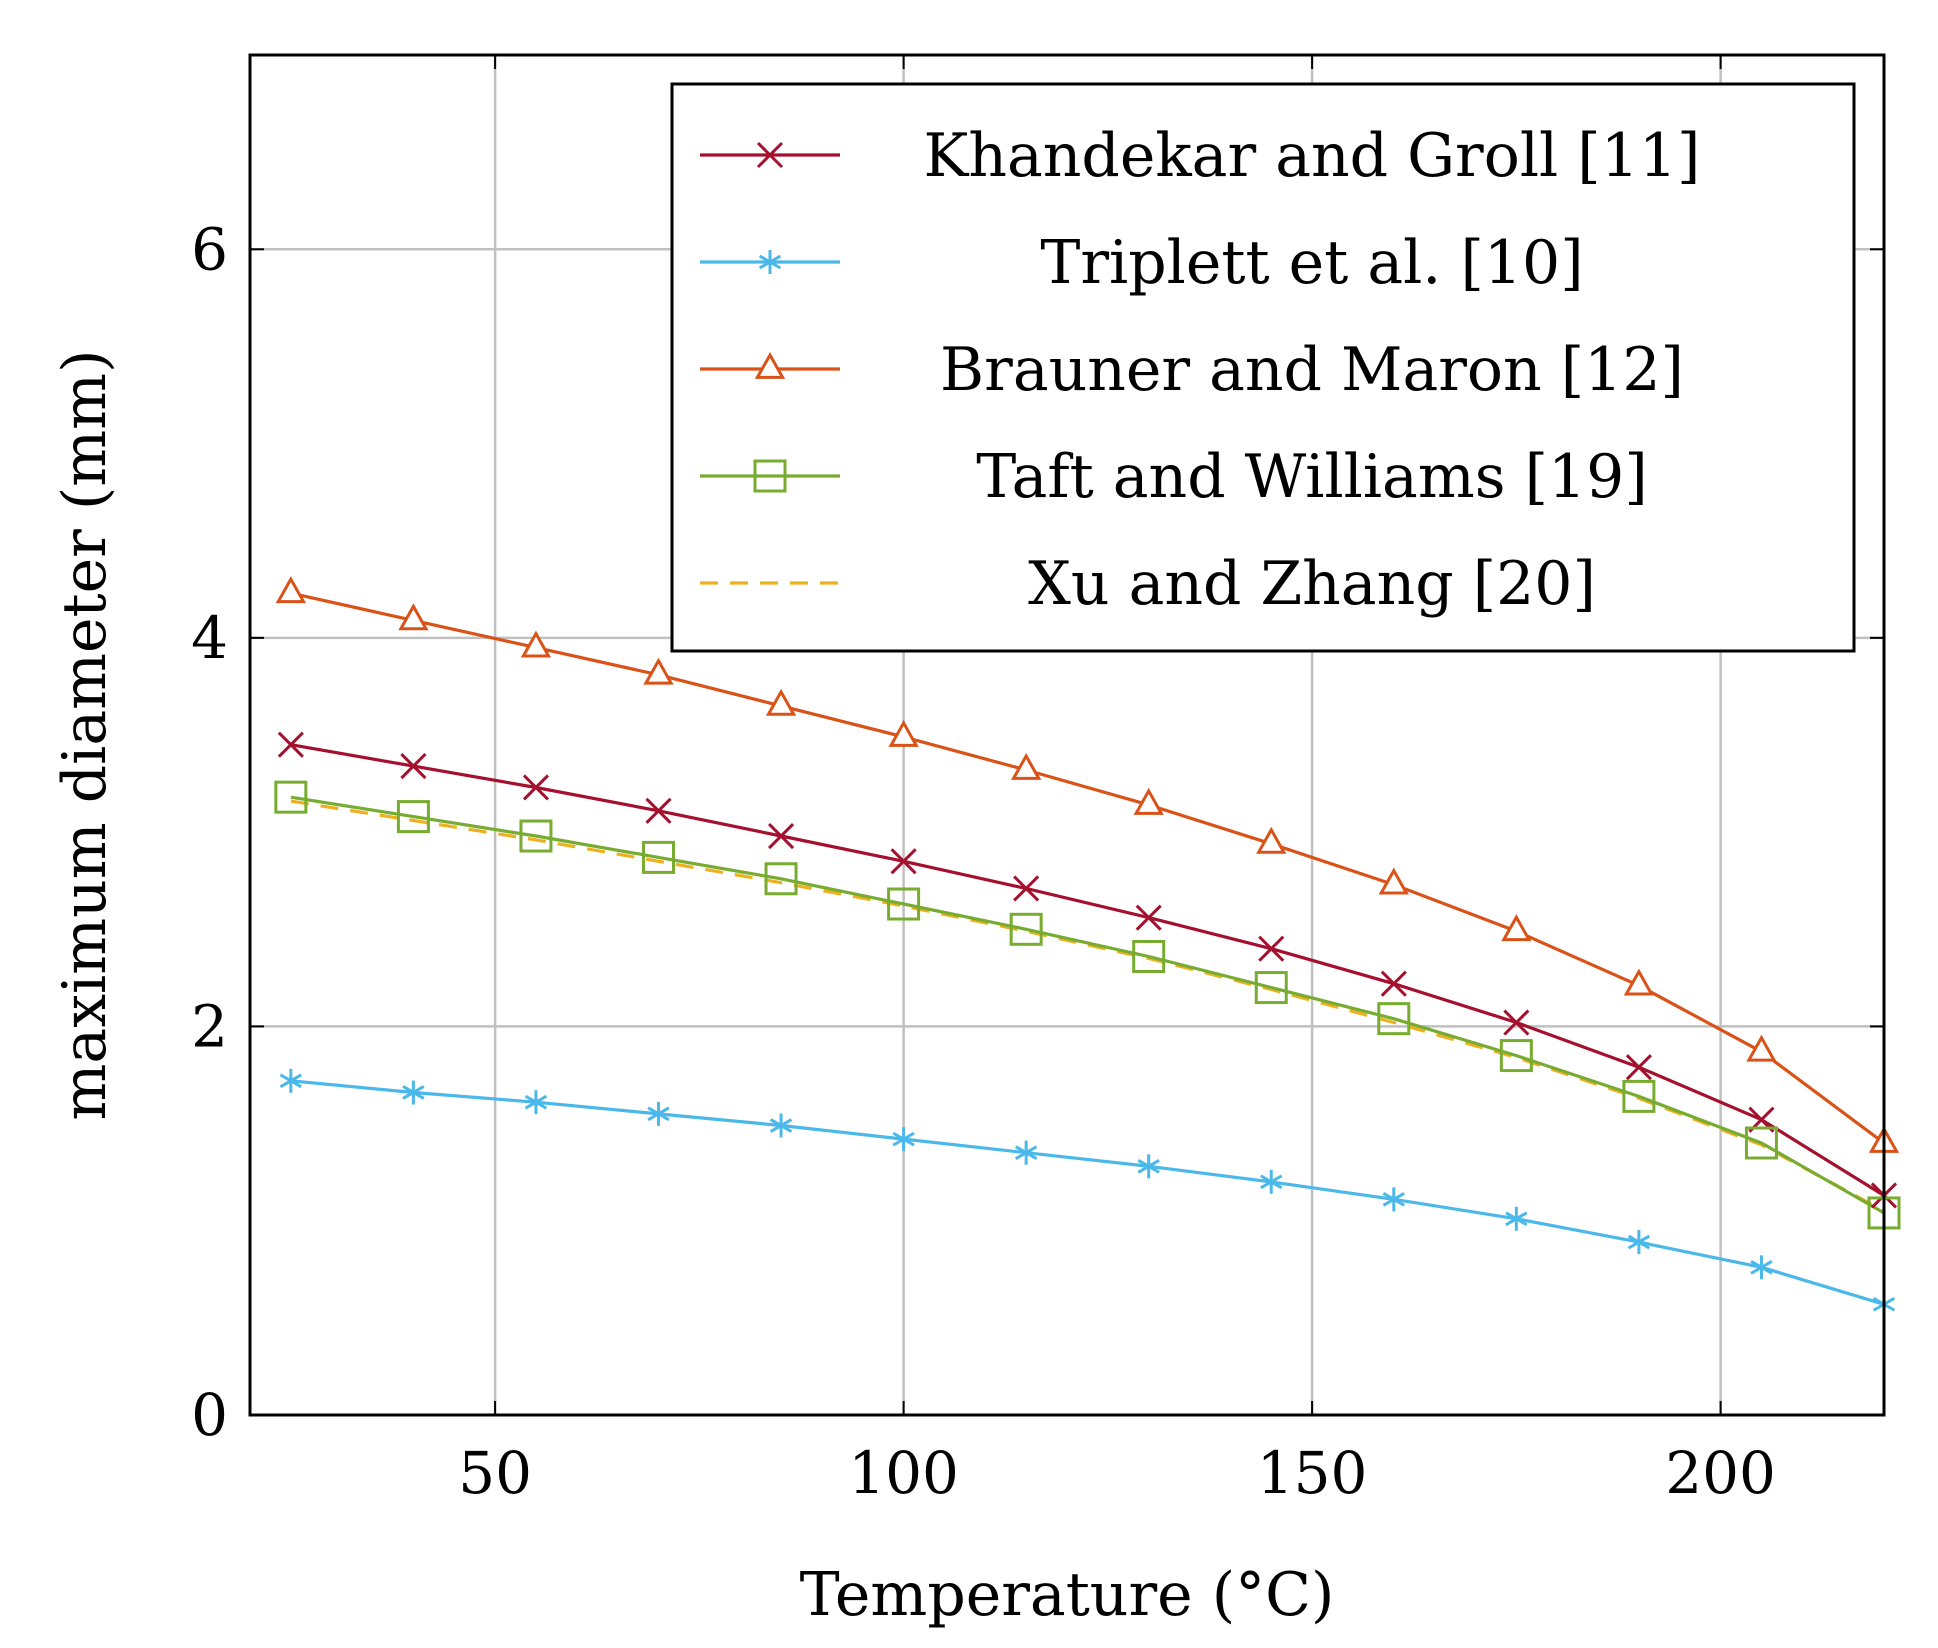 The height and width of the screenshot is (1648, 1938). I want to click on legend-entry-khandekar: Khandekar and Groll [11], so click(1200, 156).